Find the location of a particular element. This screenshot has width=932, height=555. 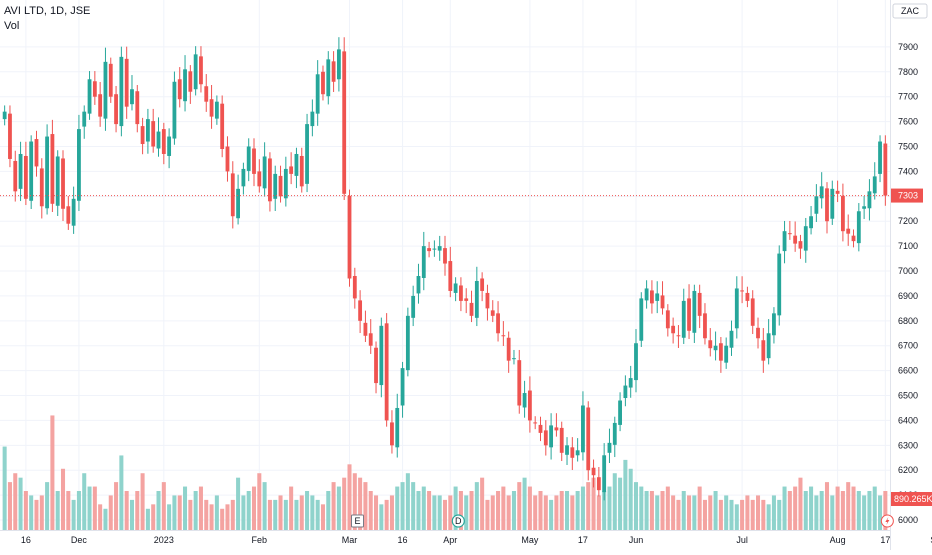

time-axis: 16 Dec 2023 Feb Mar 16 Apr May 17 Jun Jul Aug 17 Sep is located at coordinates (476, 540).